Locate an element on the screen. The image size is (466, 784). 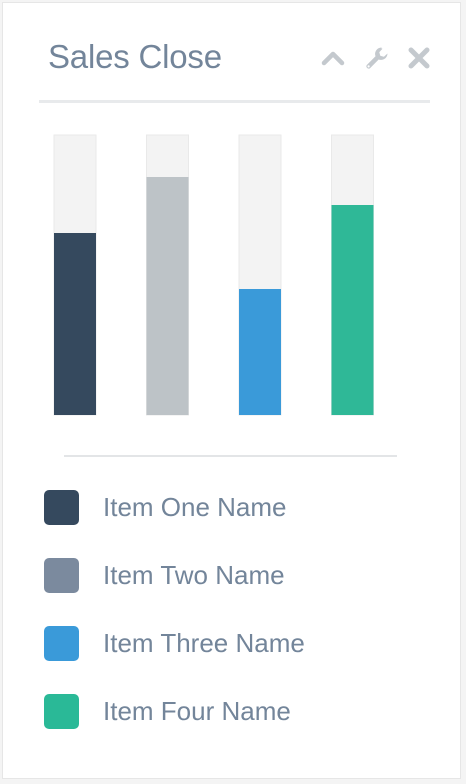
chart-divider is located at coordinates (230, 456).